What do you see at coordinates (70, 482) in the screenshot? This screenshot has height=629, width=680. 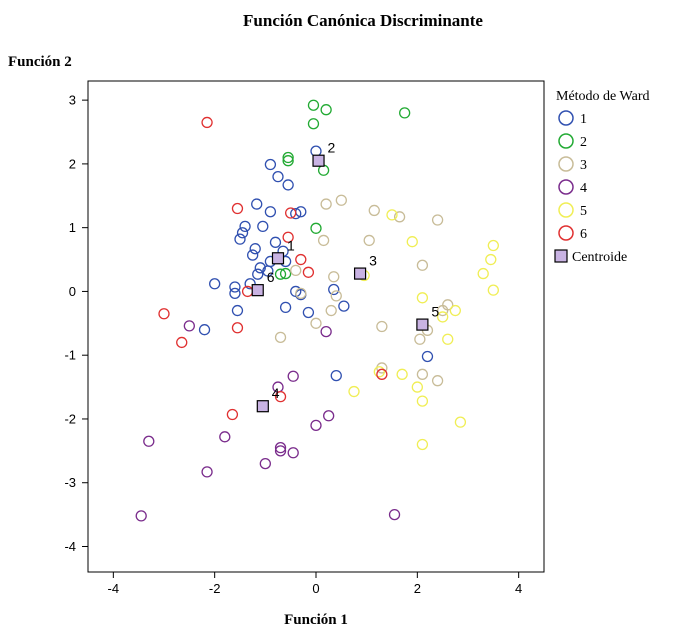 I see `y-tick-label: -3` at bounding box center [70, 482].